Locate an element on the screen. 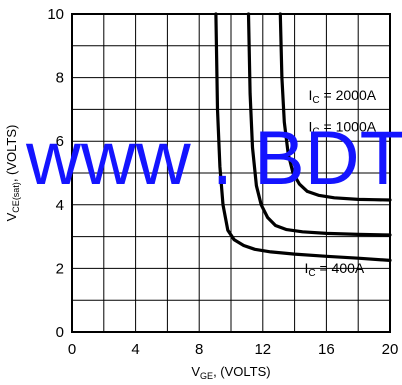 The height and width of the screenshot is (385, 402). curve-label-0: IC = 400A is located at coordinates (334, 269).